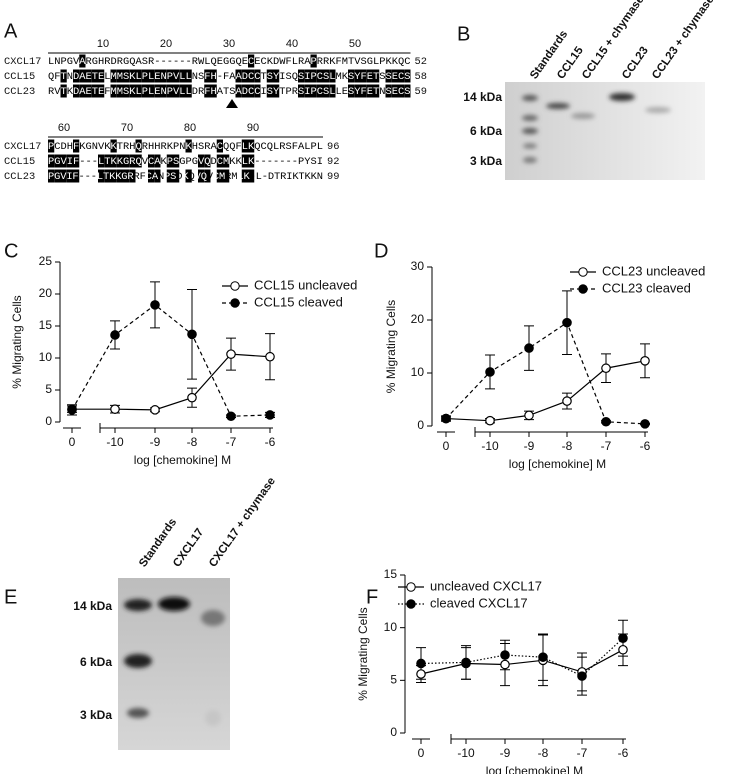 The width and height of the screenshot is (730, 774). I want to click on size-marker: 3 kDa, so click(96, 715).